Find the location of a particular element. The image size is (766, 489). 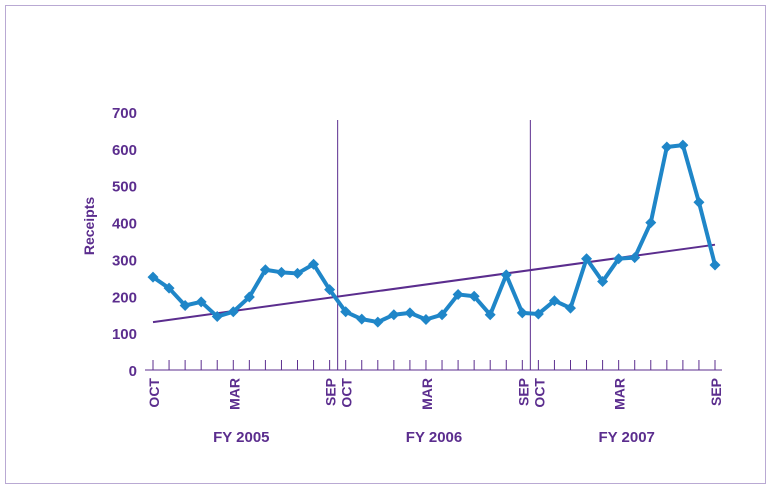

y-tick-label: 200 is located at coordinates (124, 297).